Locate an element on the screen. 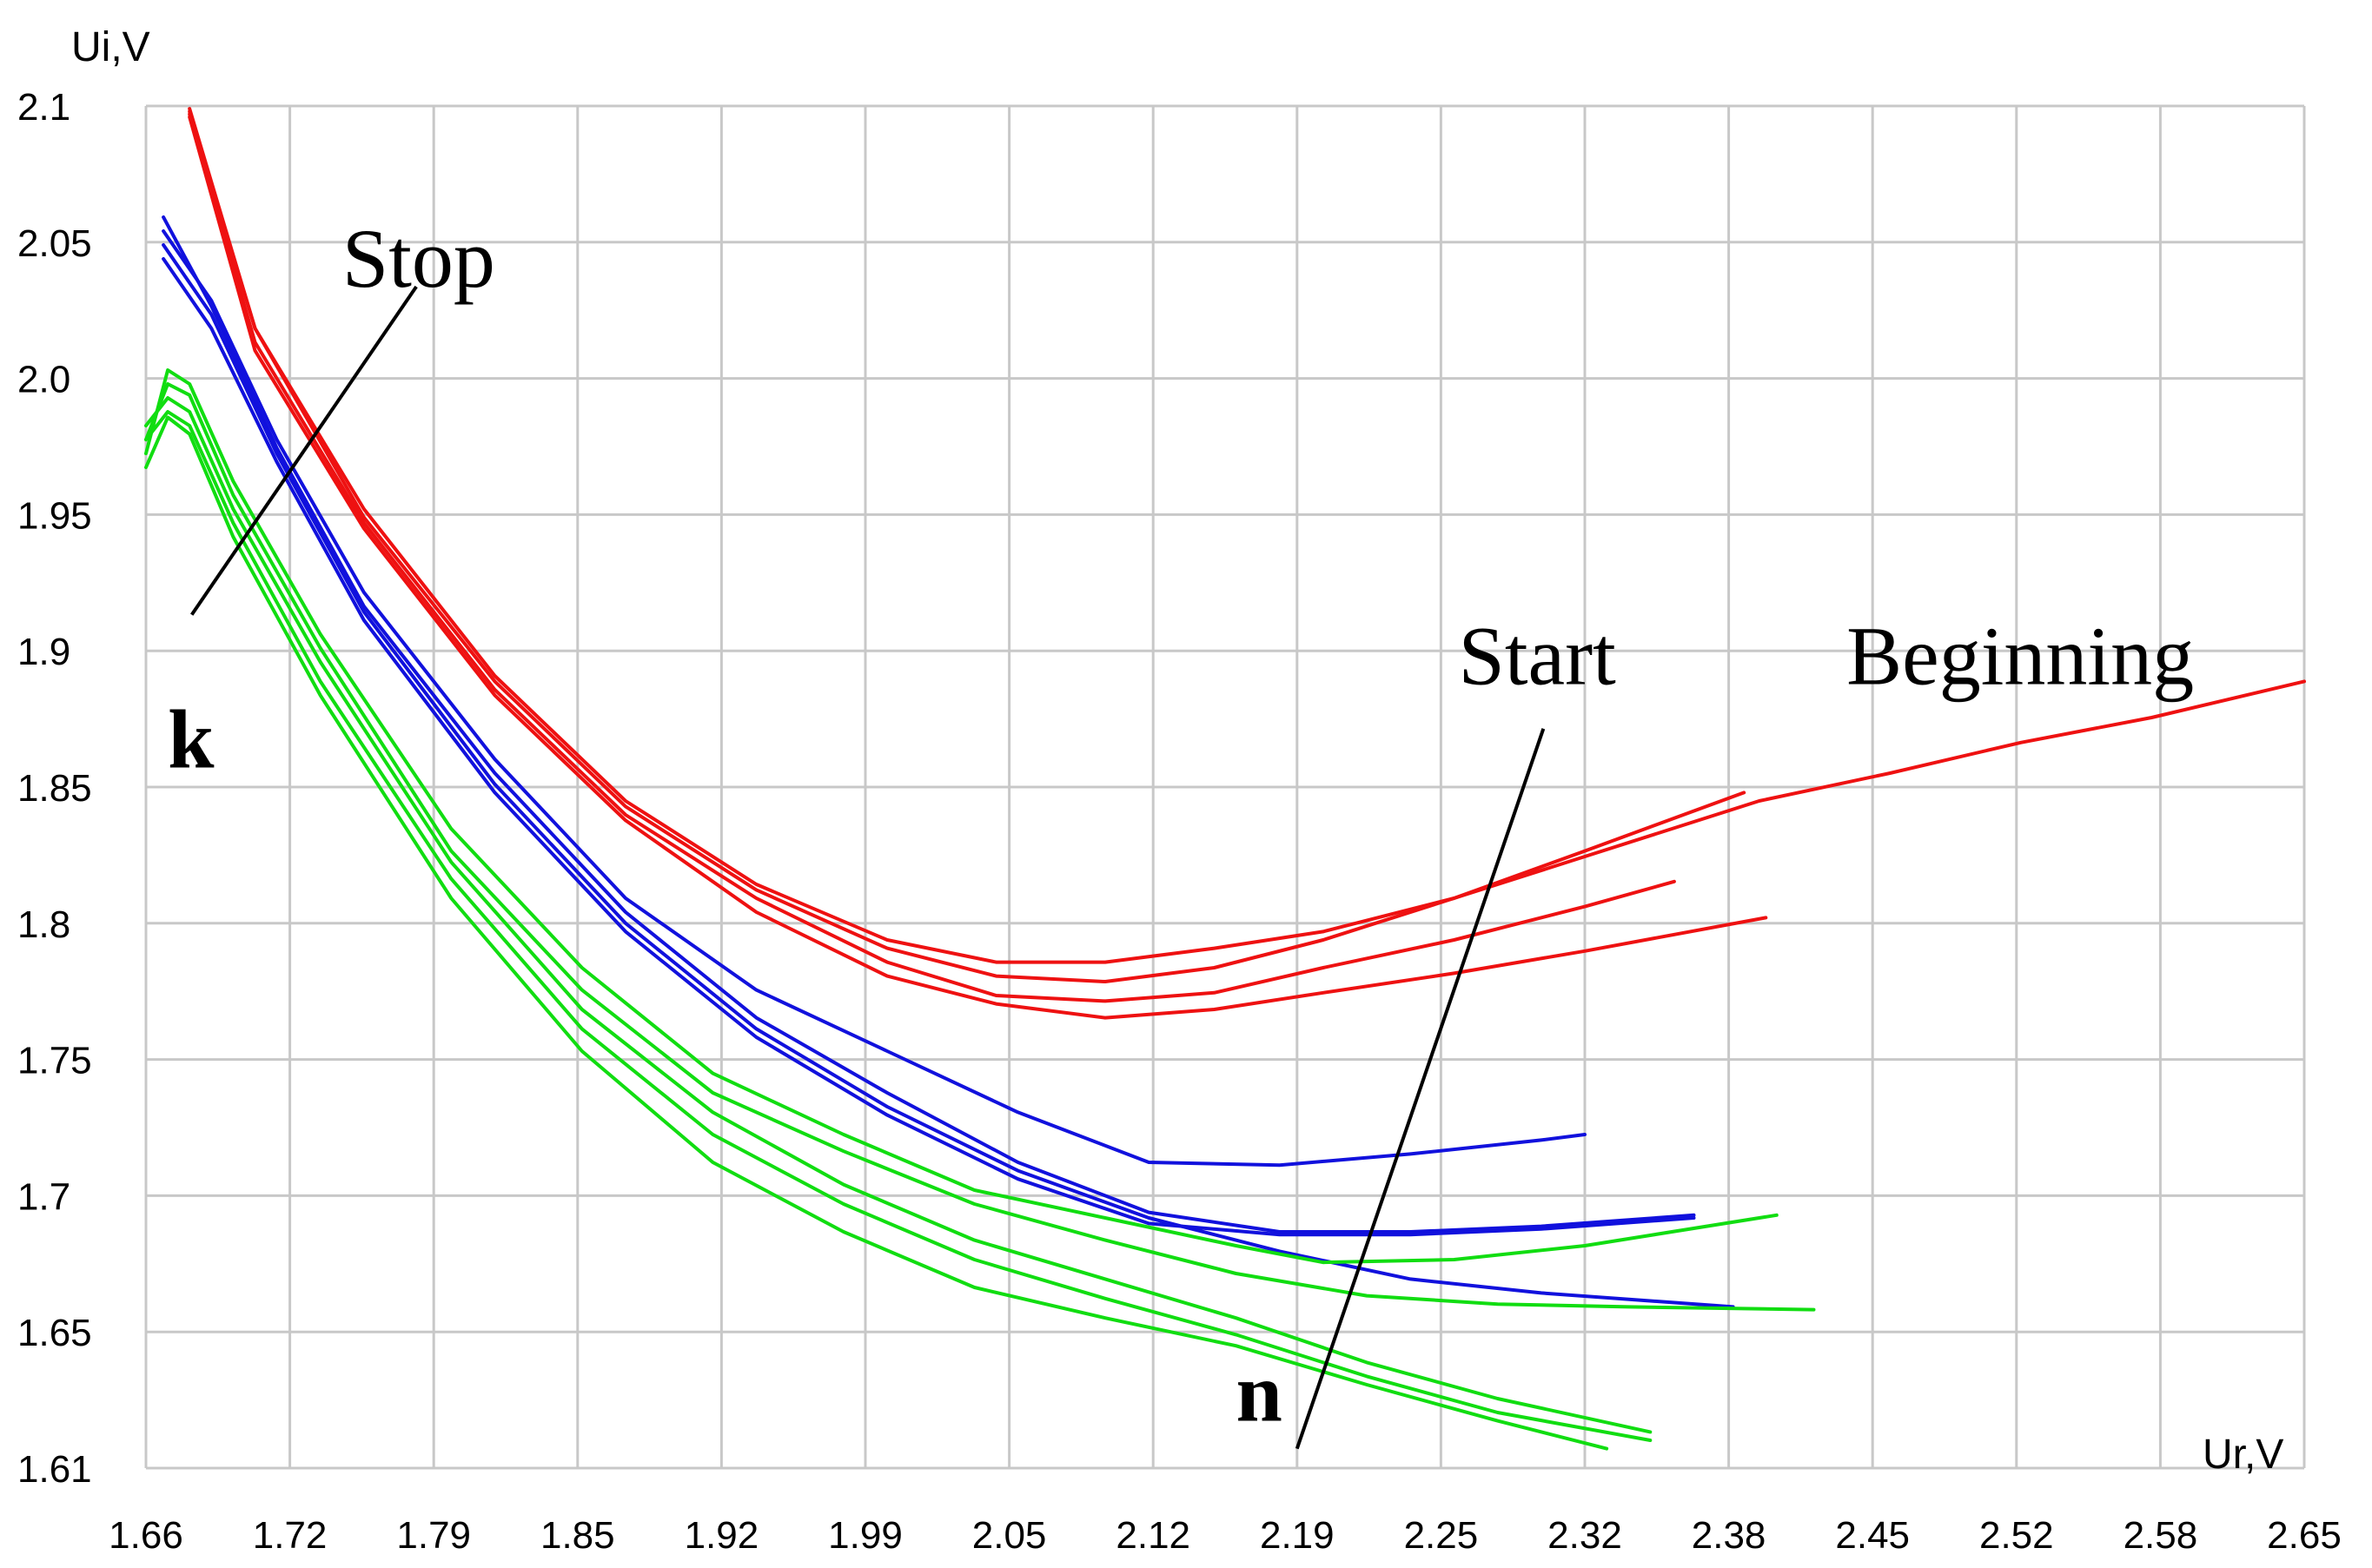 This screenshot has width=2372, height=1568. x-tick-label: 2.38 is located at coordinates (1729, 1535).